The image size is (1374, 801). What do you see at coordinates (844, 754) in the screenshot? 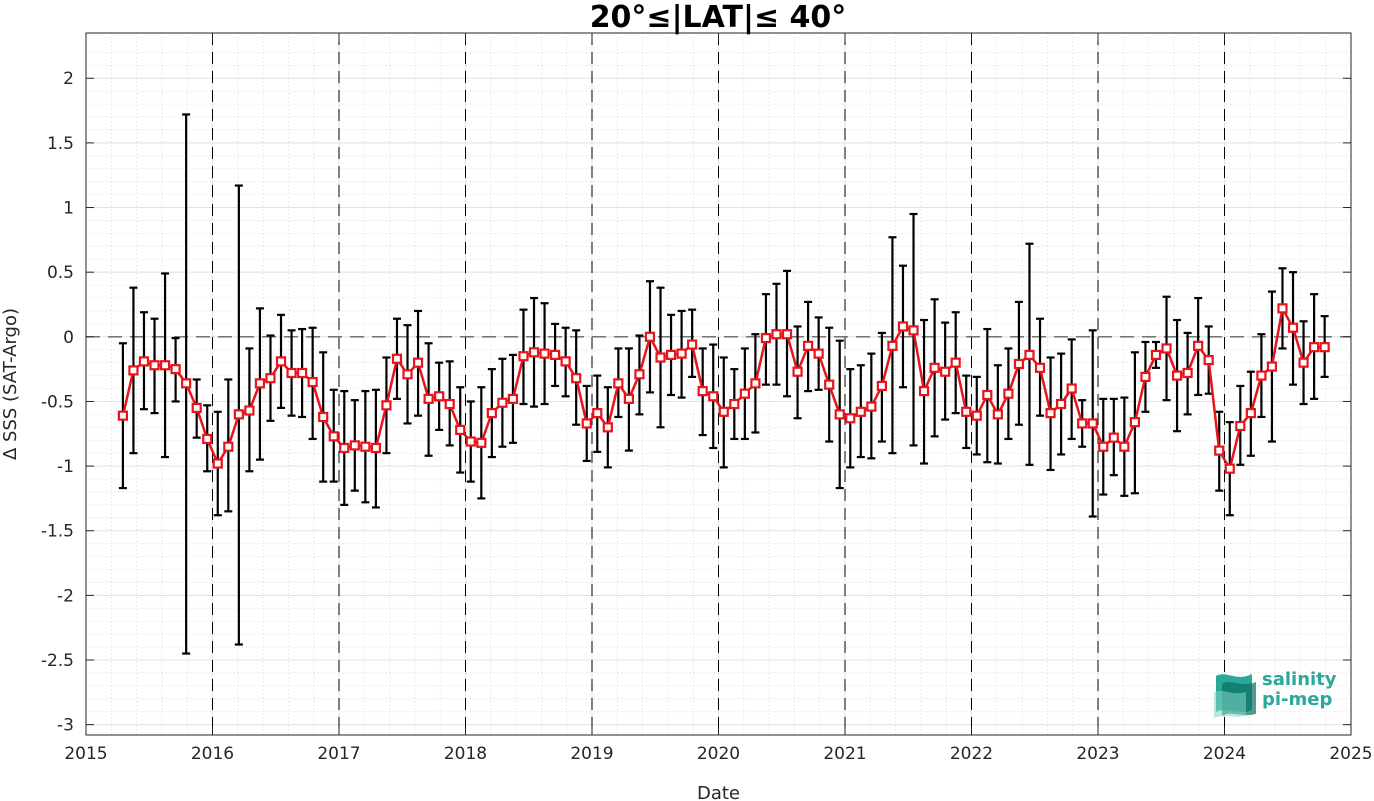
I see `x-tick-label: 2021` at bounding box center [844, 754].